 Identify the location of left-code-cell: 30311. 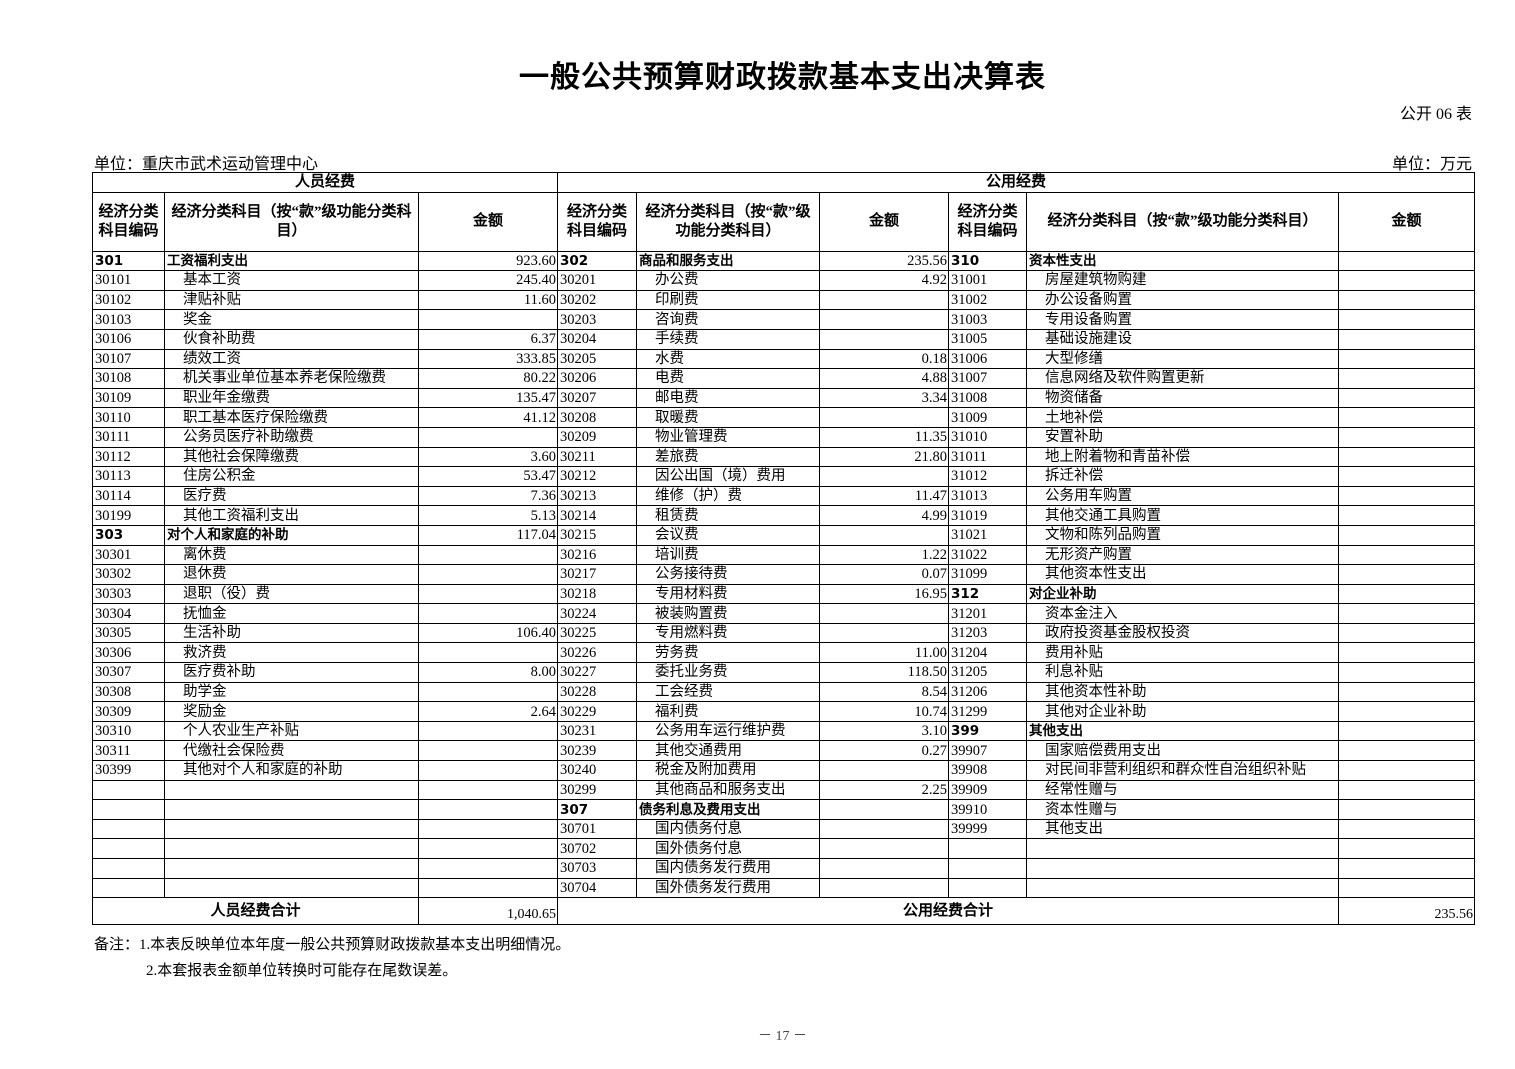
(128, 751).